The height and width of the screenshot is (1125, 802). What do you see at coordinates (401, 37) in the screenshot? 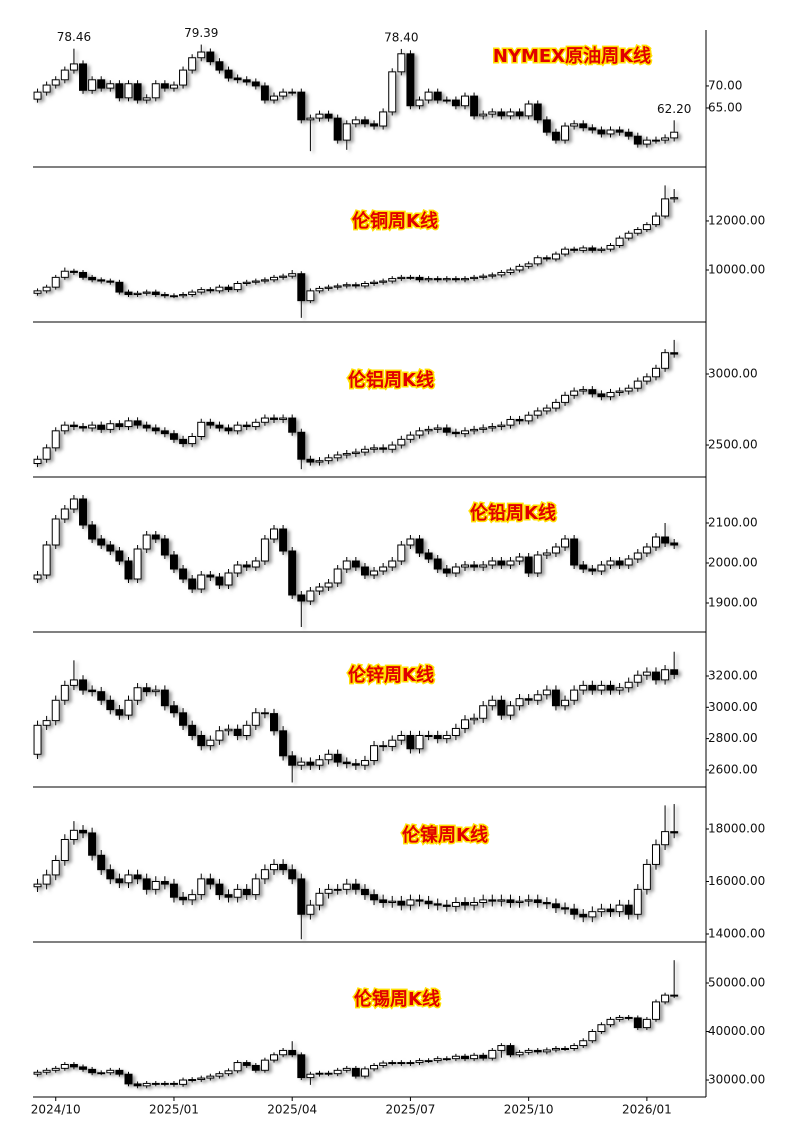
I see `high-label: 78.40` at bounding box center [401, 37].